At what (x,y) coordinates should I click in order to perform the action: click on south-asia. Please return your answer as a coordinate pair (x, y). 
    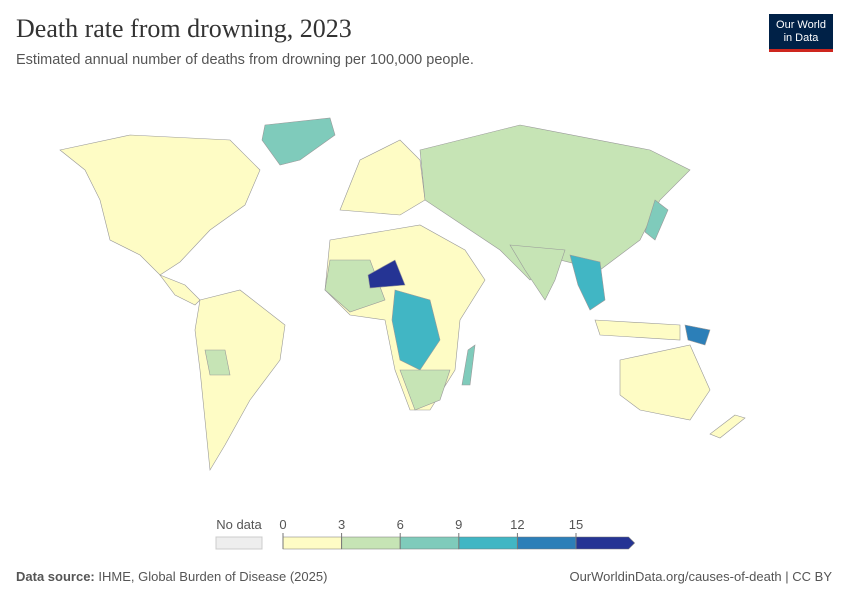
    Looking at the image, I should click on (537, 272).